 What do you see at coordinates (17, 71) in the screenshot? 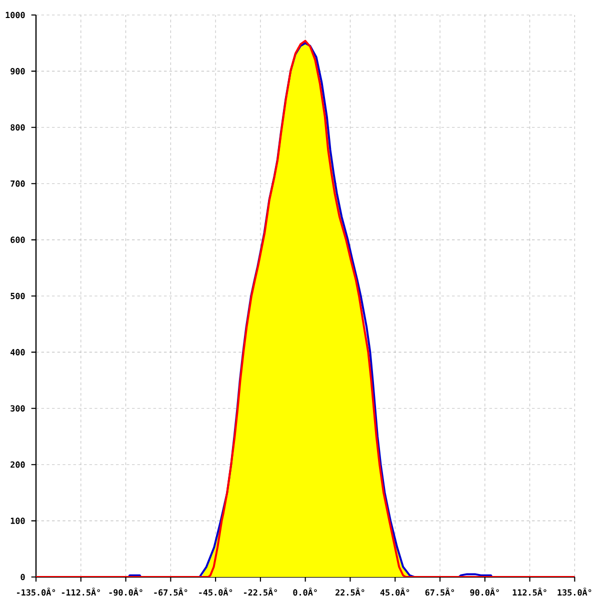
I see `y-tick-label: 900` at bounding box center [17, 71].